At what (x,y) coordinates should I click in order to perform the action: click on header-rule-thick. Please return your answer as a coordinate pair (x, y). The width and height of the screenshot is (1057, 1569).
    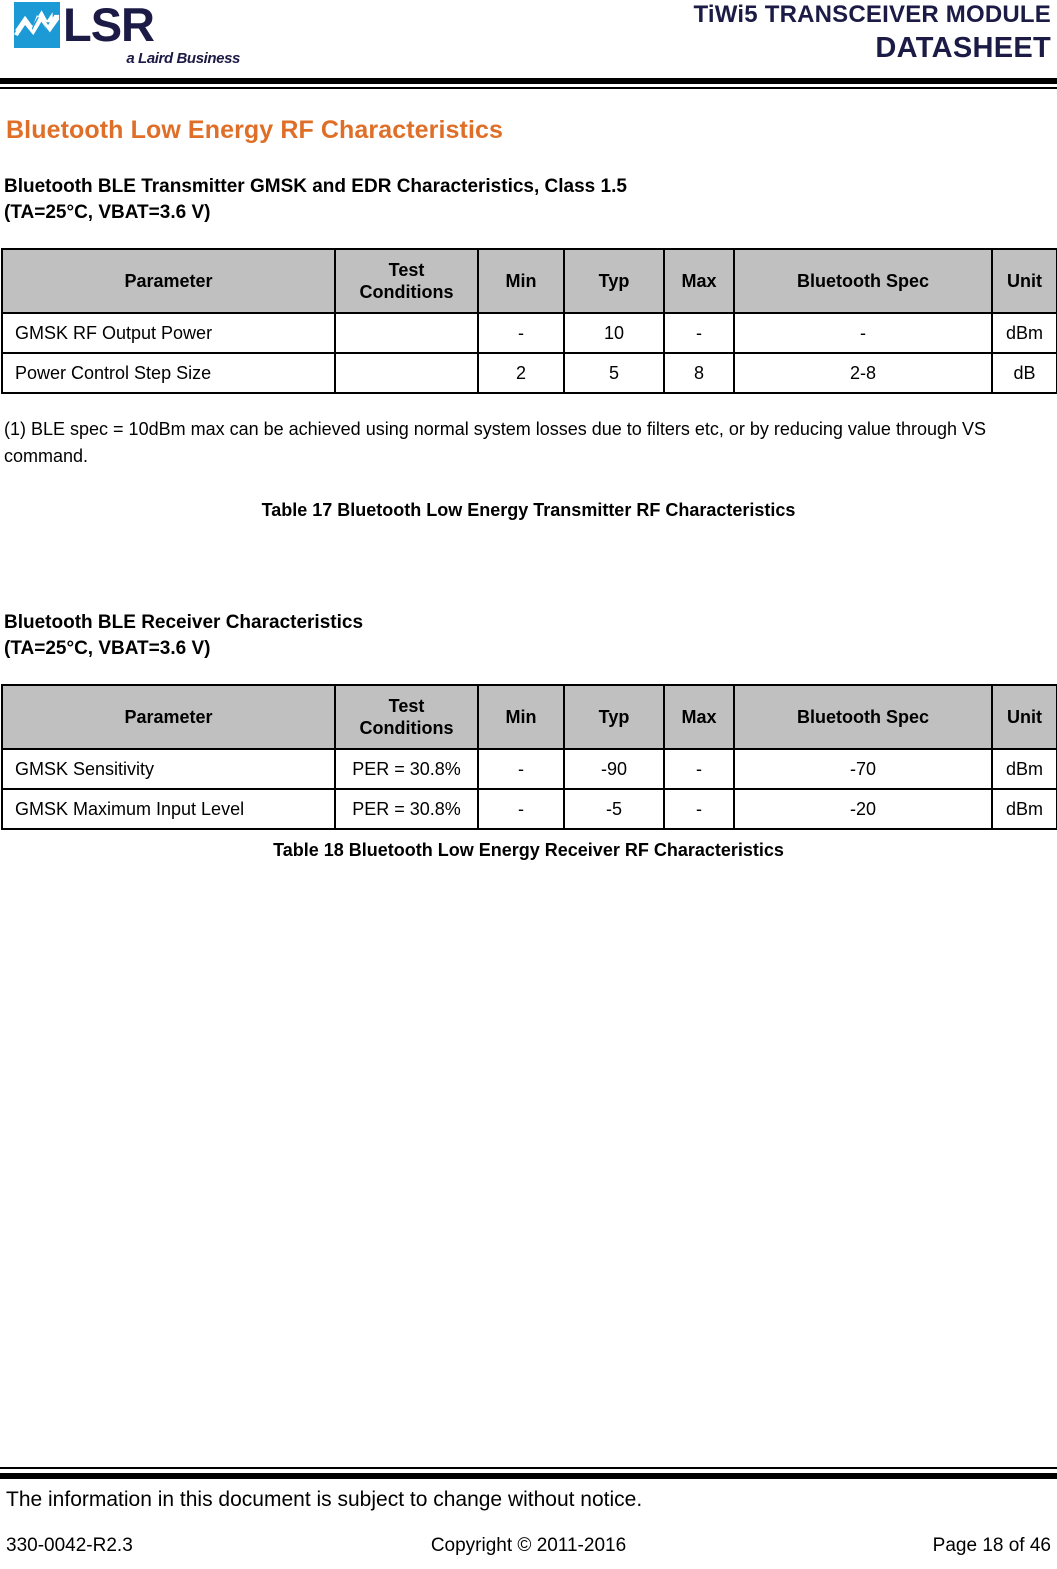
    Looking at the image, I should click on (528, 81).